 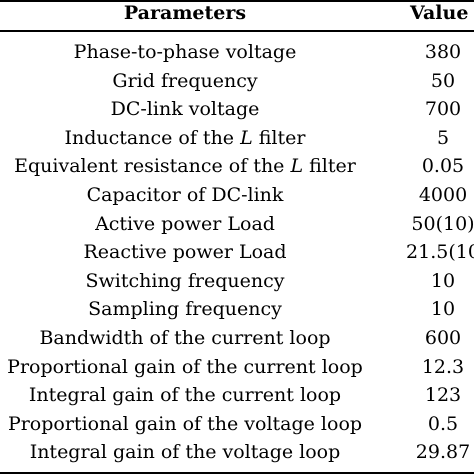 I want to click on table-top-rule, so click(x=237, y=1).